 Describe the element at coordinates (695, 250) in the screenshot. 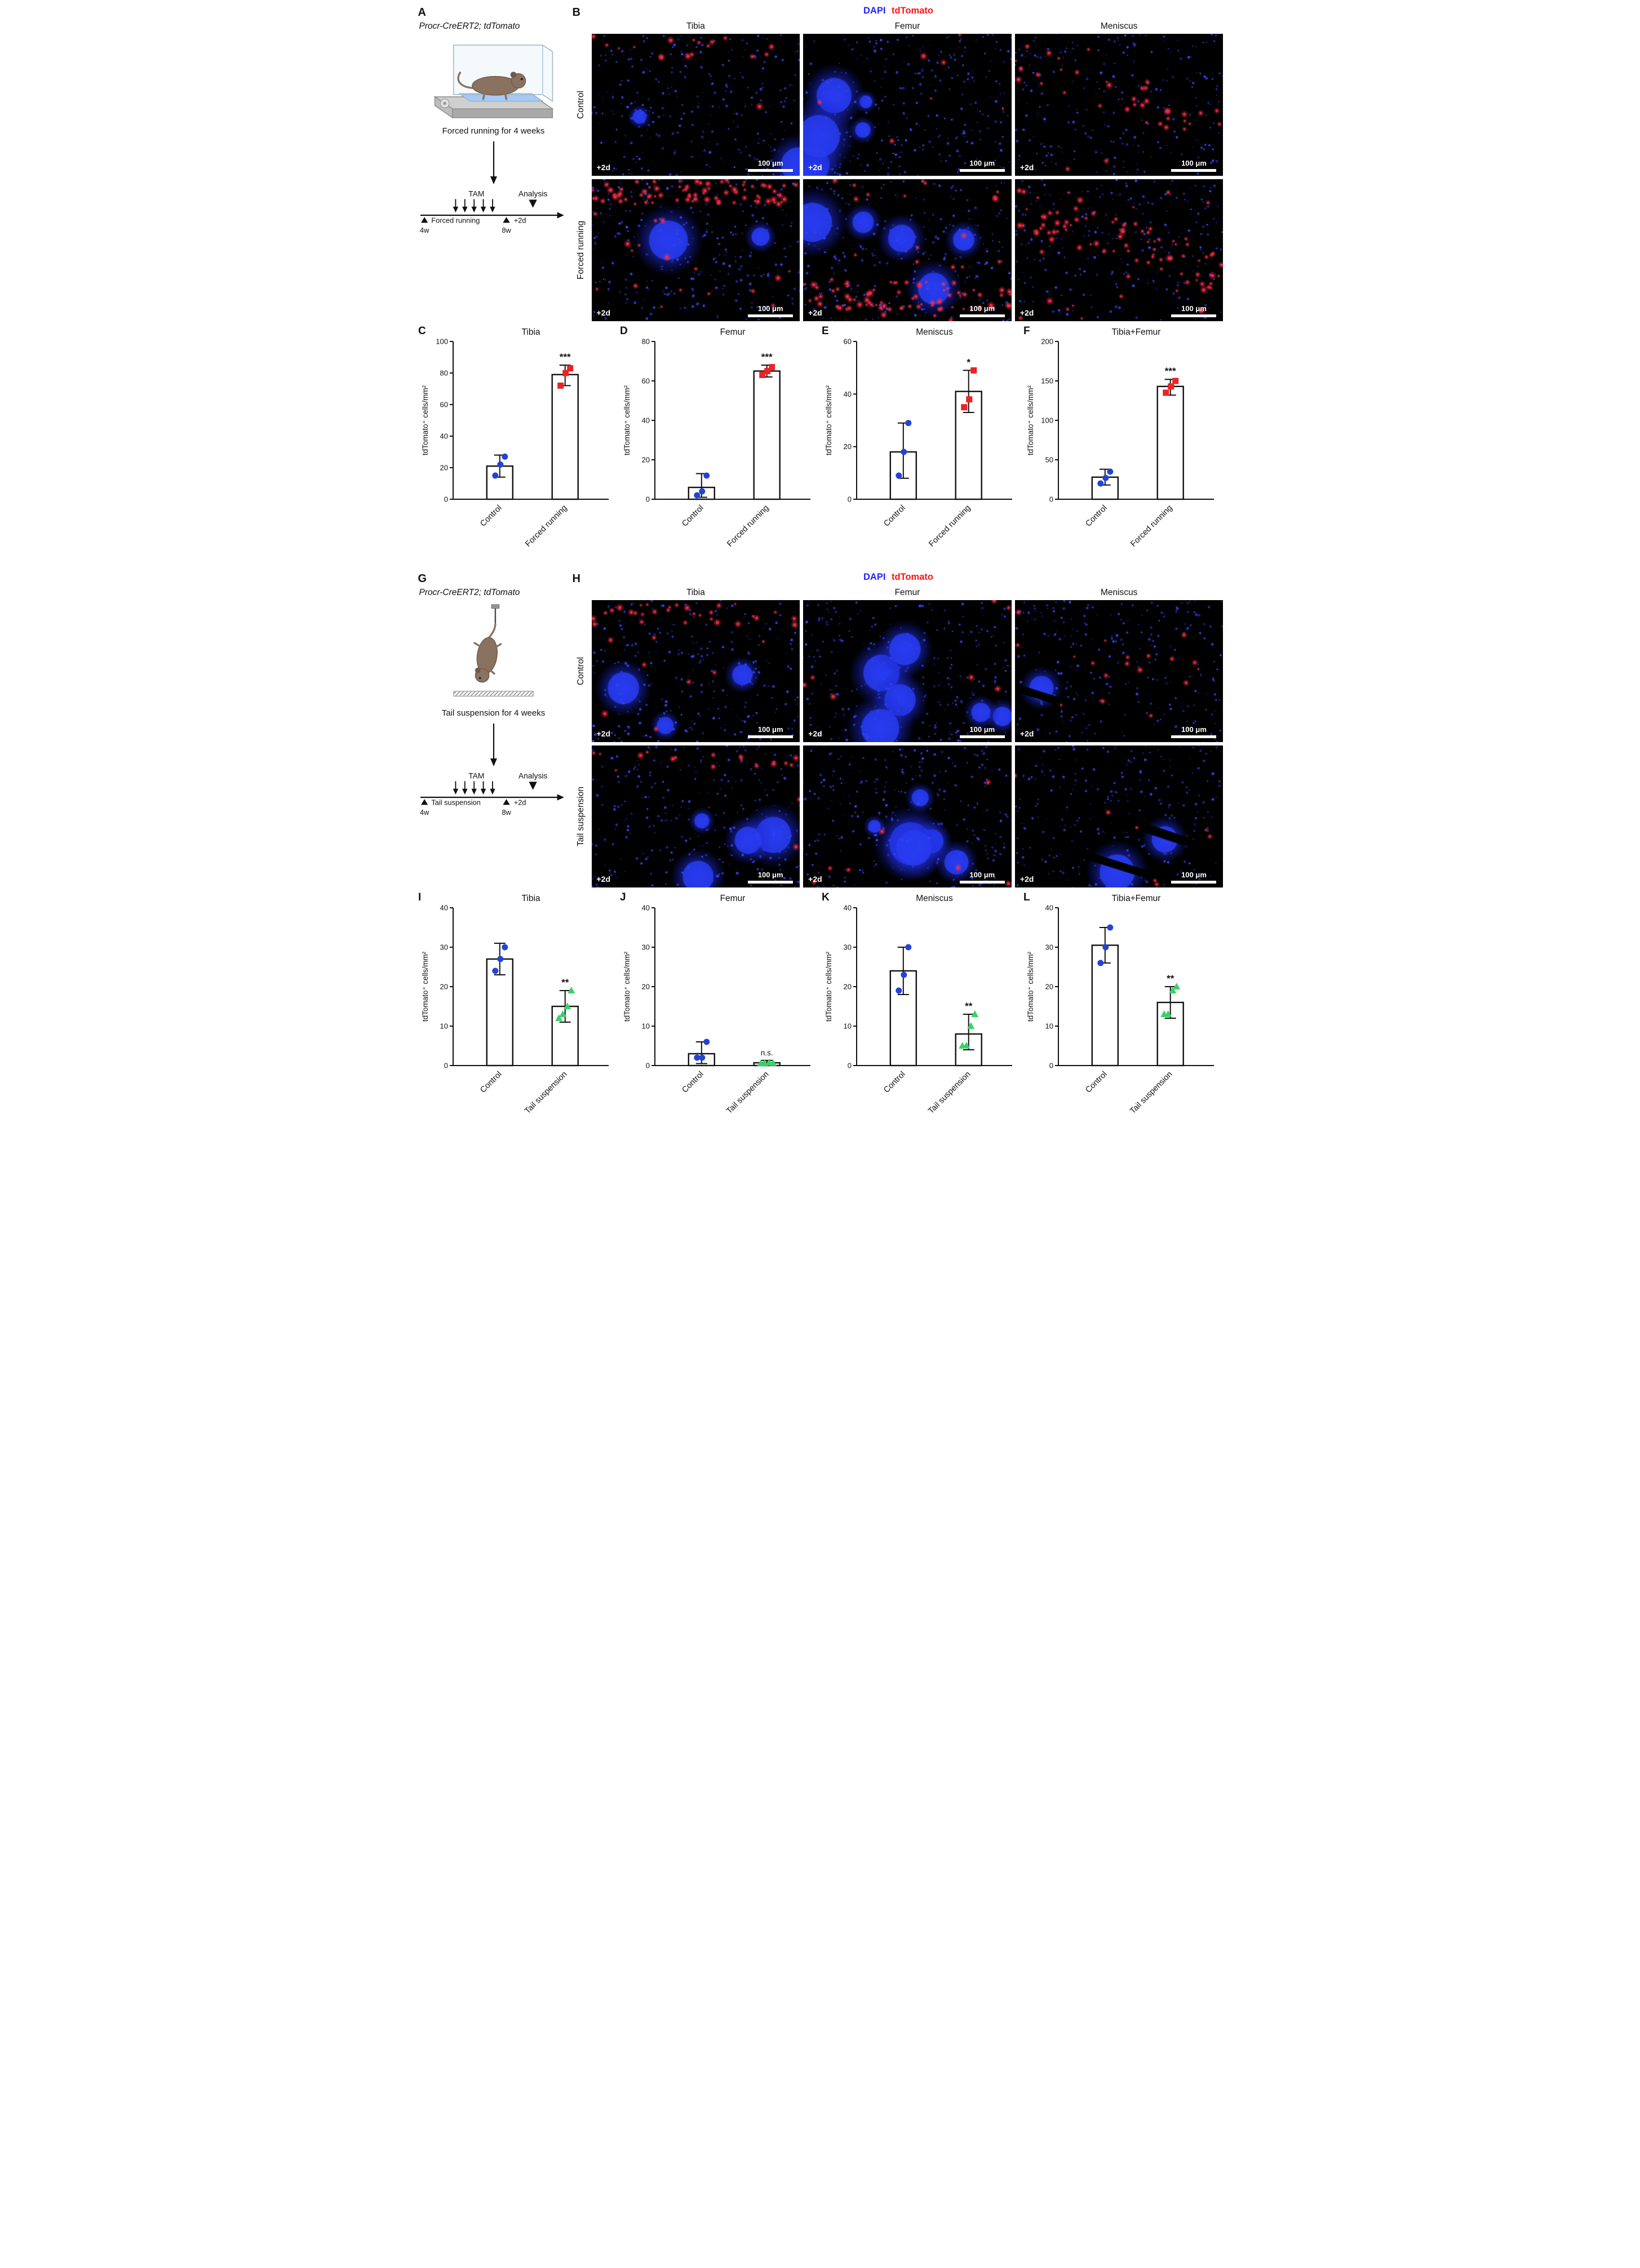

I see `micrograph-tibia-forced-running: +2d 100 μm` at that location.